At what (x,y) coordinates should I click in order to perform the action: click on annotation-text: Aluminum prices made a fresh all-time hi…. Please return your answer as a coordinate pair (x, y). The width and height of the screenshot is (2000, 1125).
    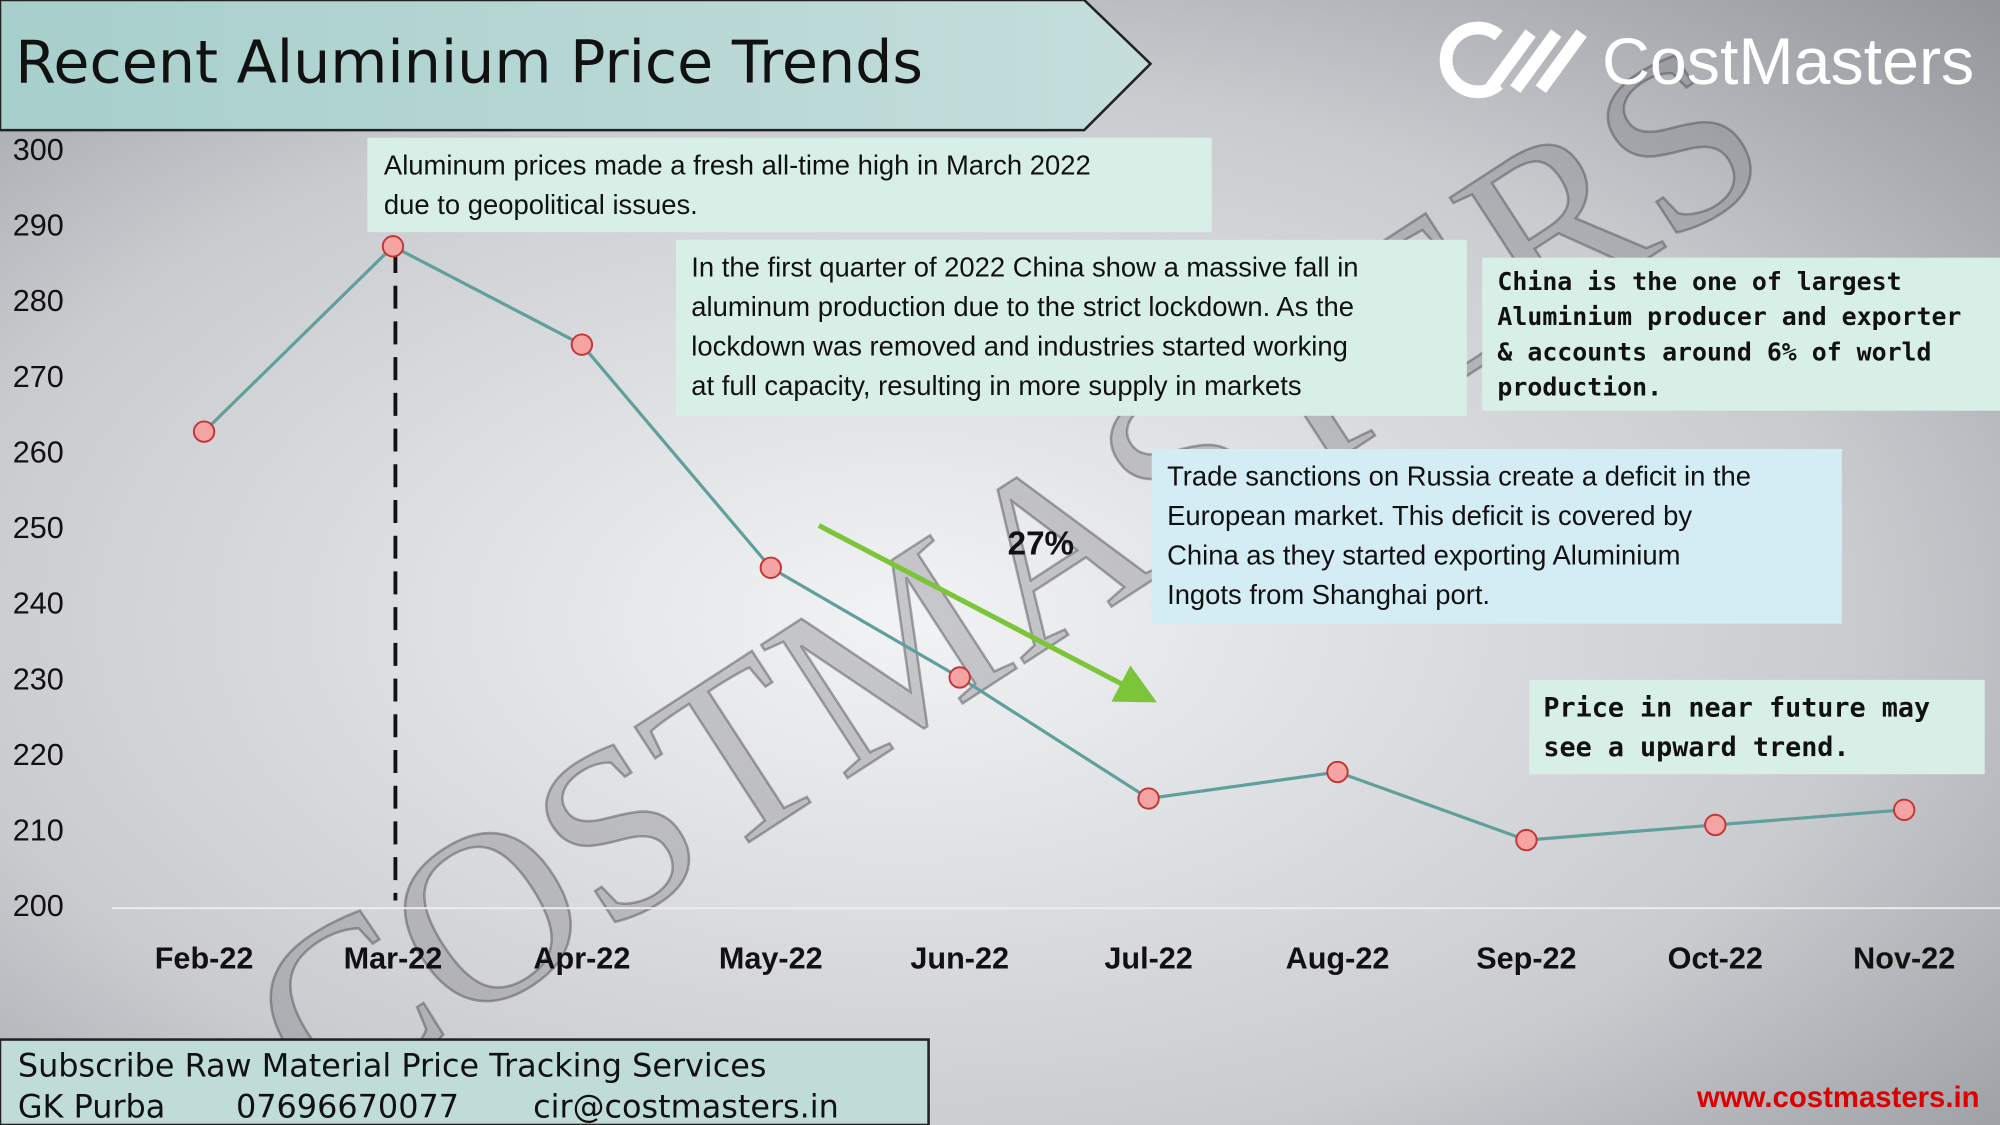
    Looking at the image, I should click on (737, 164).